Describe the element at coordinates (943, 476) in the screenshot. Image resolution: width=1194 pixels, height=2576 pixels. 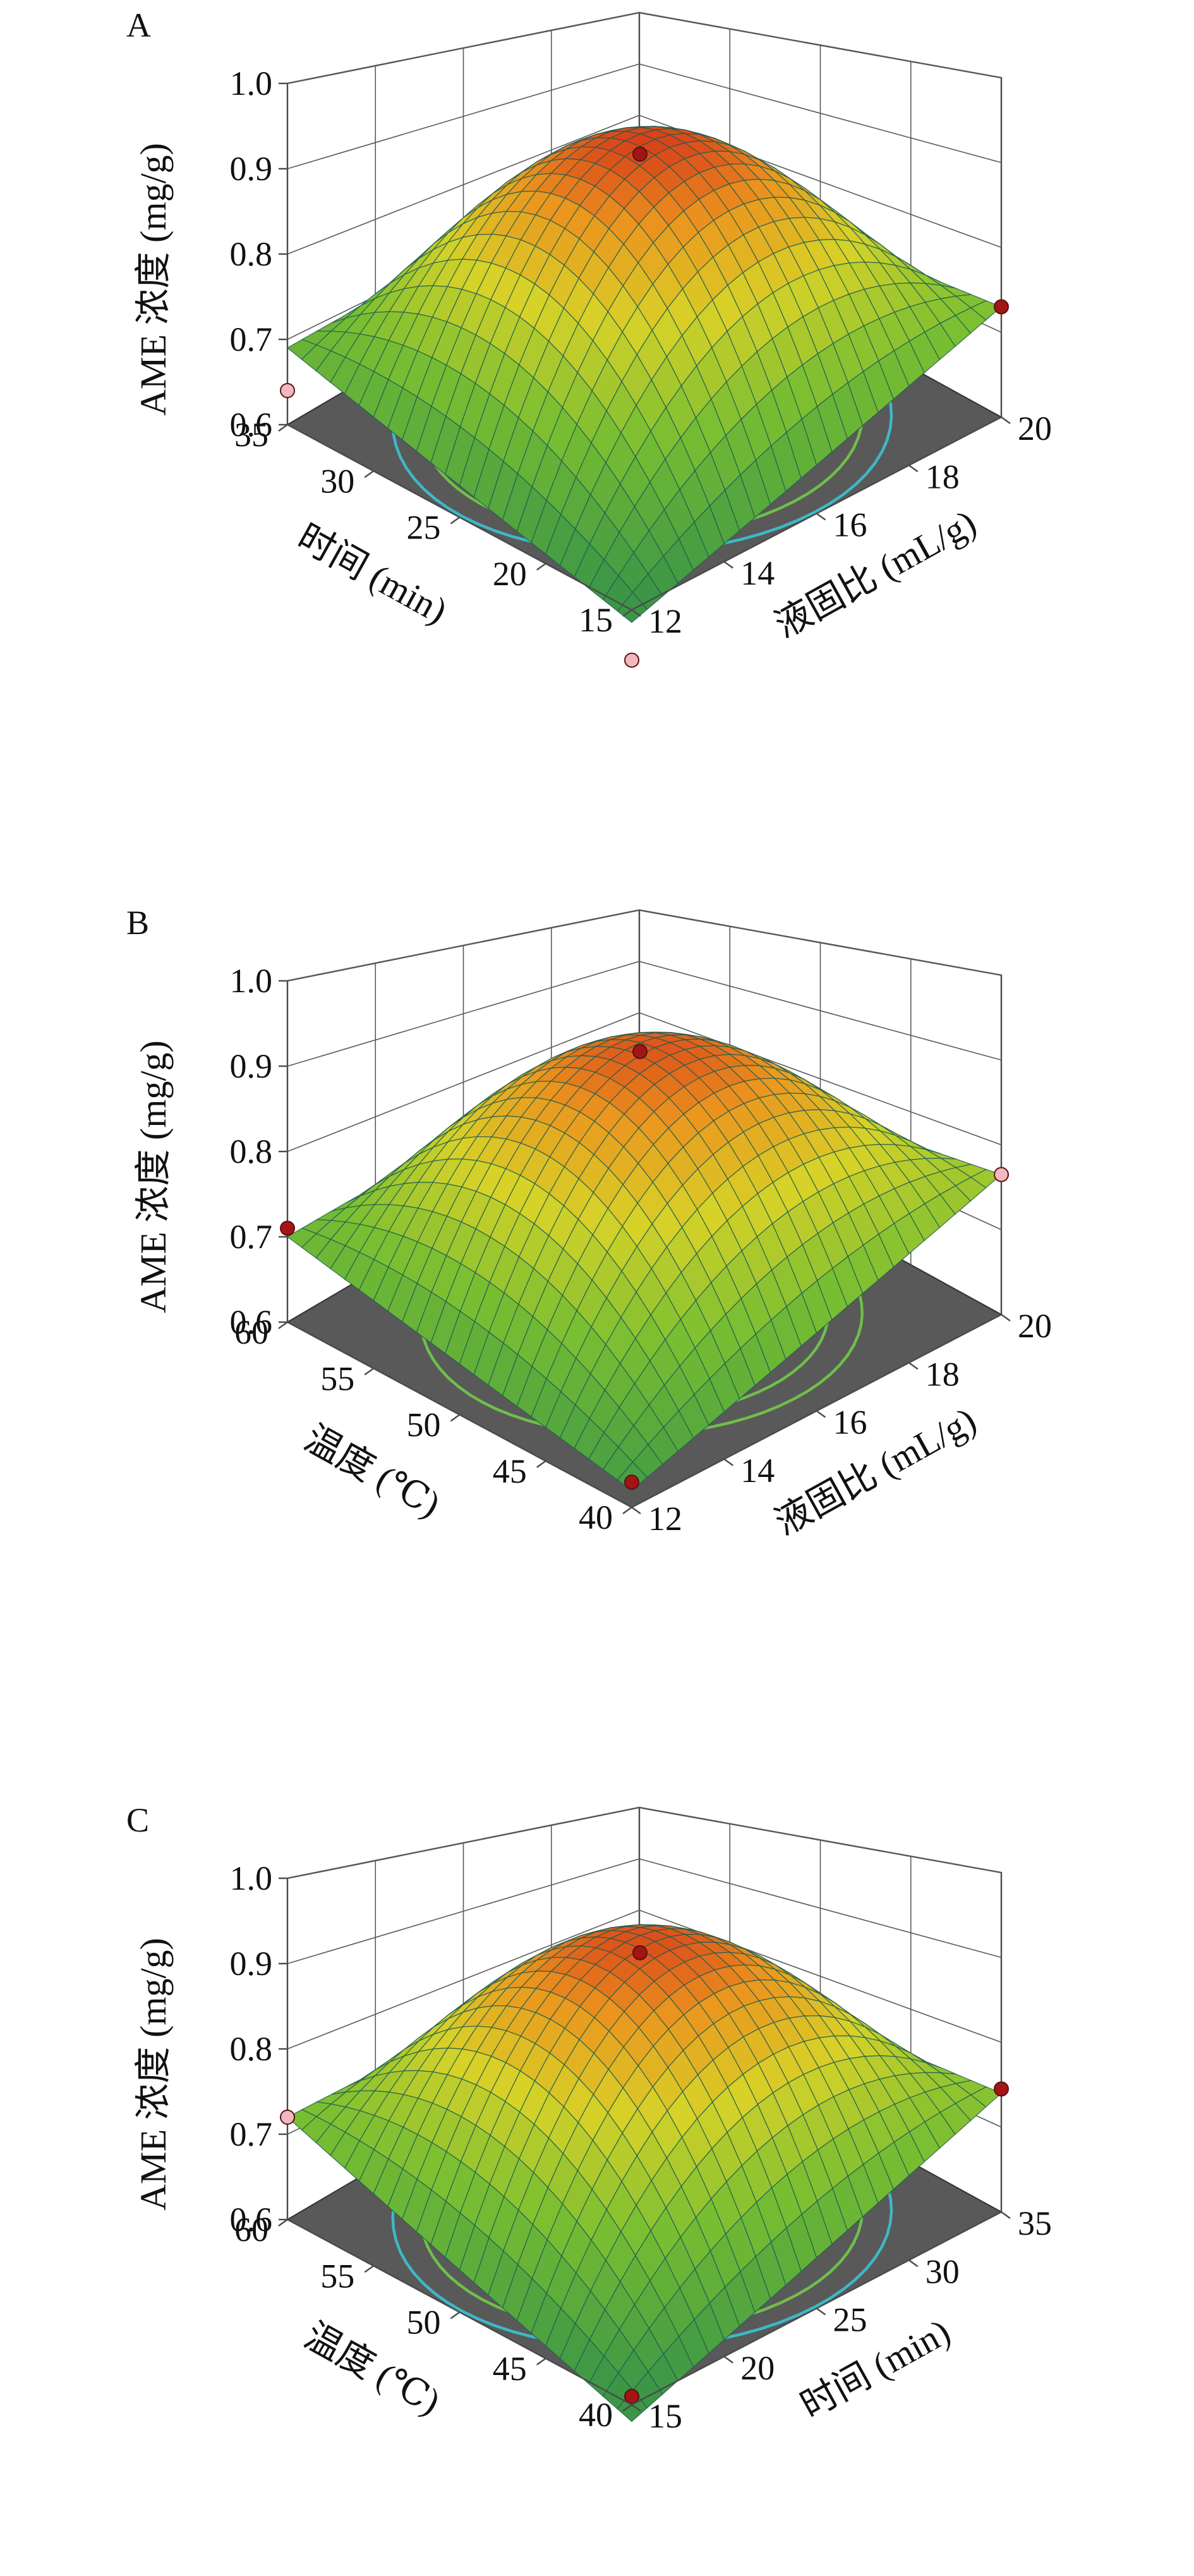
I see `x-tick-label: 18` at that location.